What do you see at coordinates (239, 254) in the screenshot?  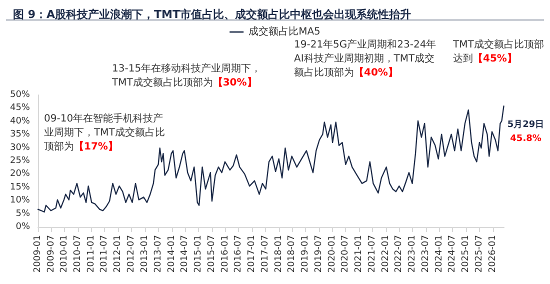 I see `x-tick-label: 2016-07` at bounding box center [239, 254].